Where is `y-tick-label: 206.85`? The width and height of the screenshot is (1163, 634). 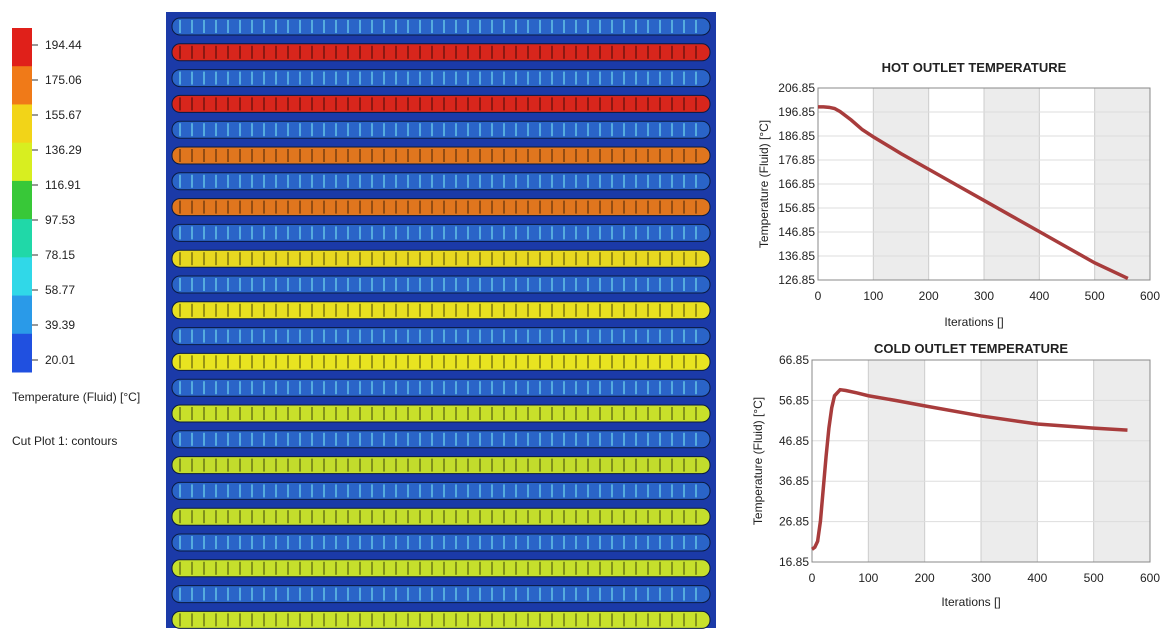
y-tick-label: 206.85 is located at coordinates (796, 88).